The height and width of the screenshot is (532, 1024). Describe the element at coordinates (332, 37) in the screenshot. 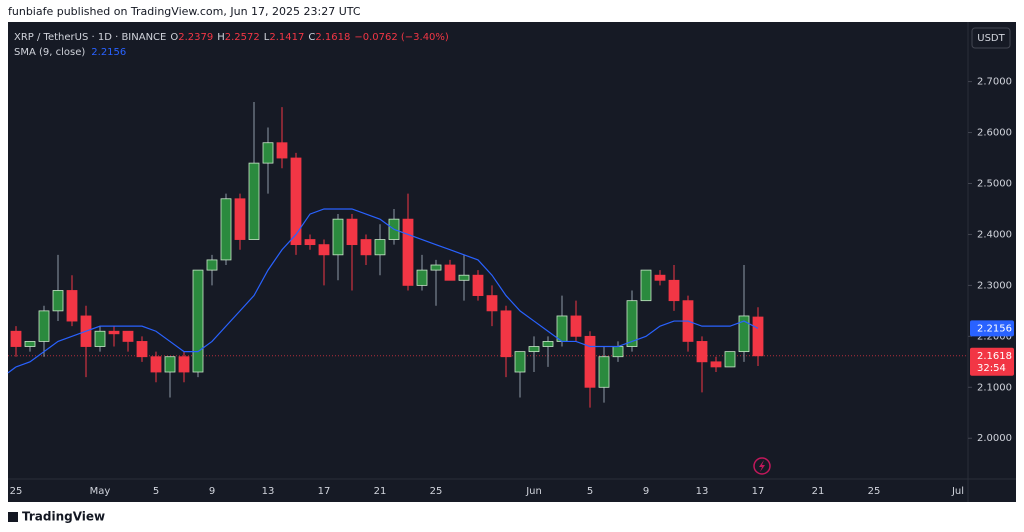

I see `ohlc-value: 2.1618` at that location.